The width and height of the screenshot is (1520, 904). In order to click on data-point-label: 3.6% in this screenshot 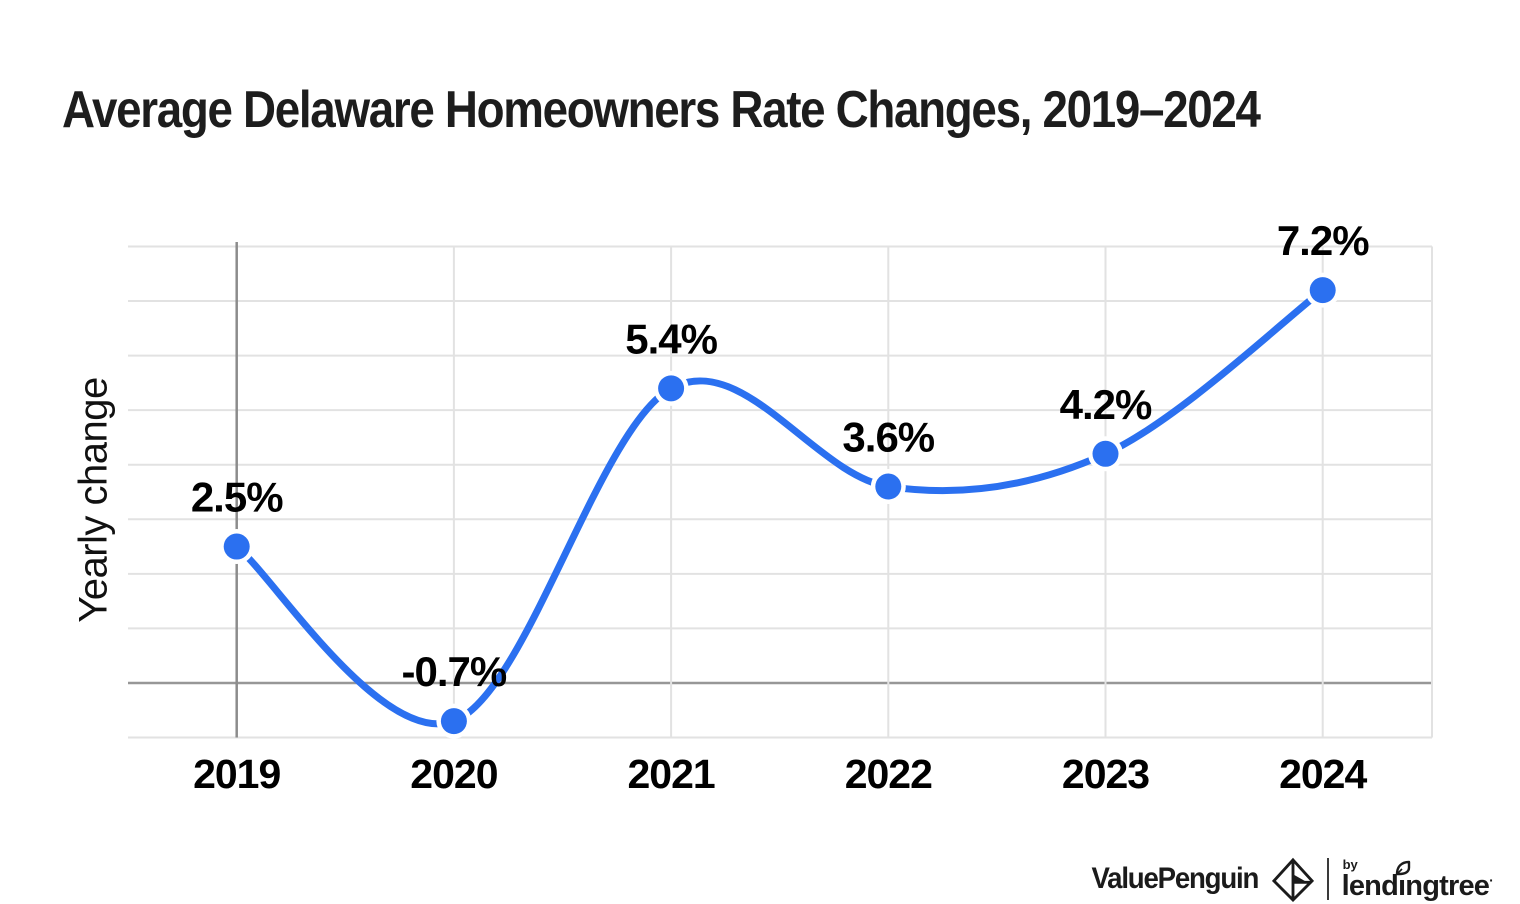, I will do `click(888, 437)`.